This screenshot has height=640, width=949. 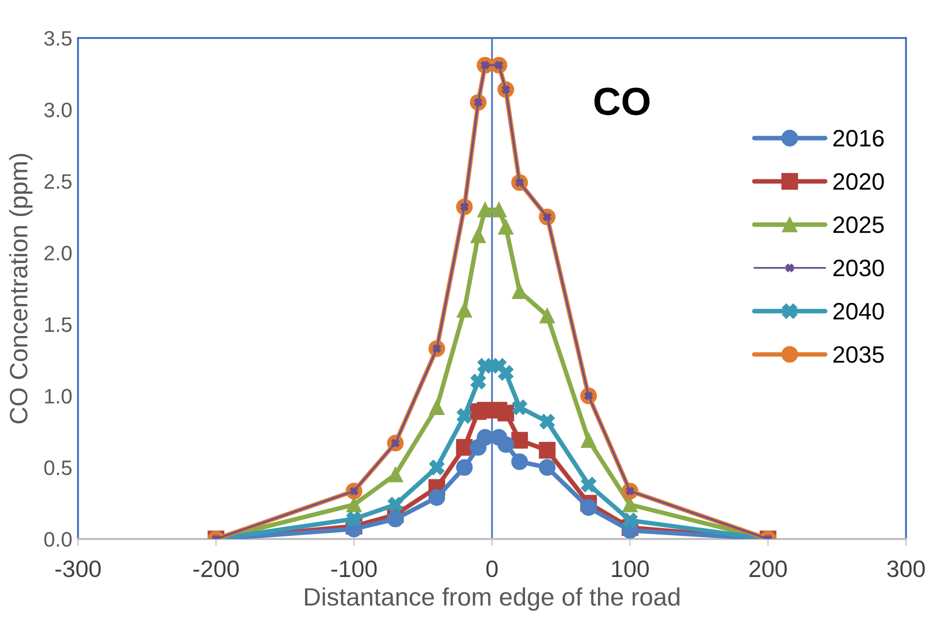 What do you see at coordinates (58, 38) in the screenshot?
I see `y-tick-label: 3.5` at bounding box center [58, 38].